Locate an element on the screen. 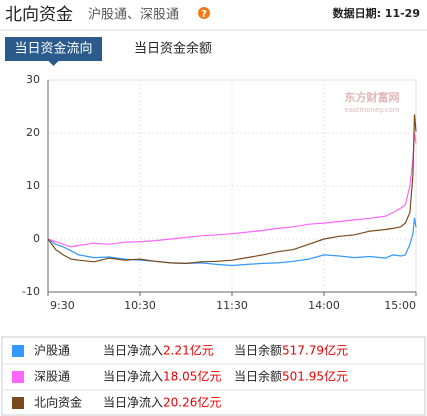 This screenshot has width=427, height=416. inflow-value: 20.26亿元 is located at coordinates (192, 402).